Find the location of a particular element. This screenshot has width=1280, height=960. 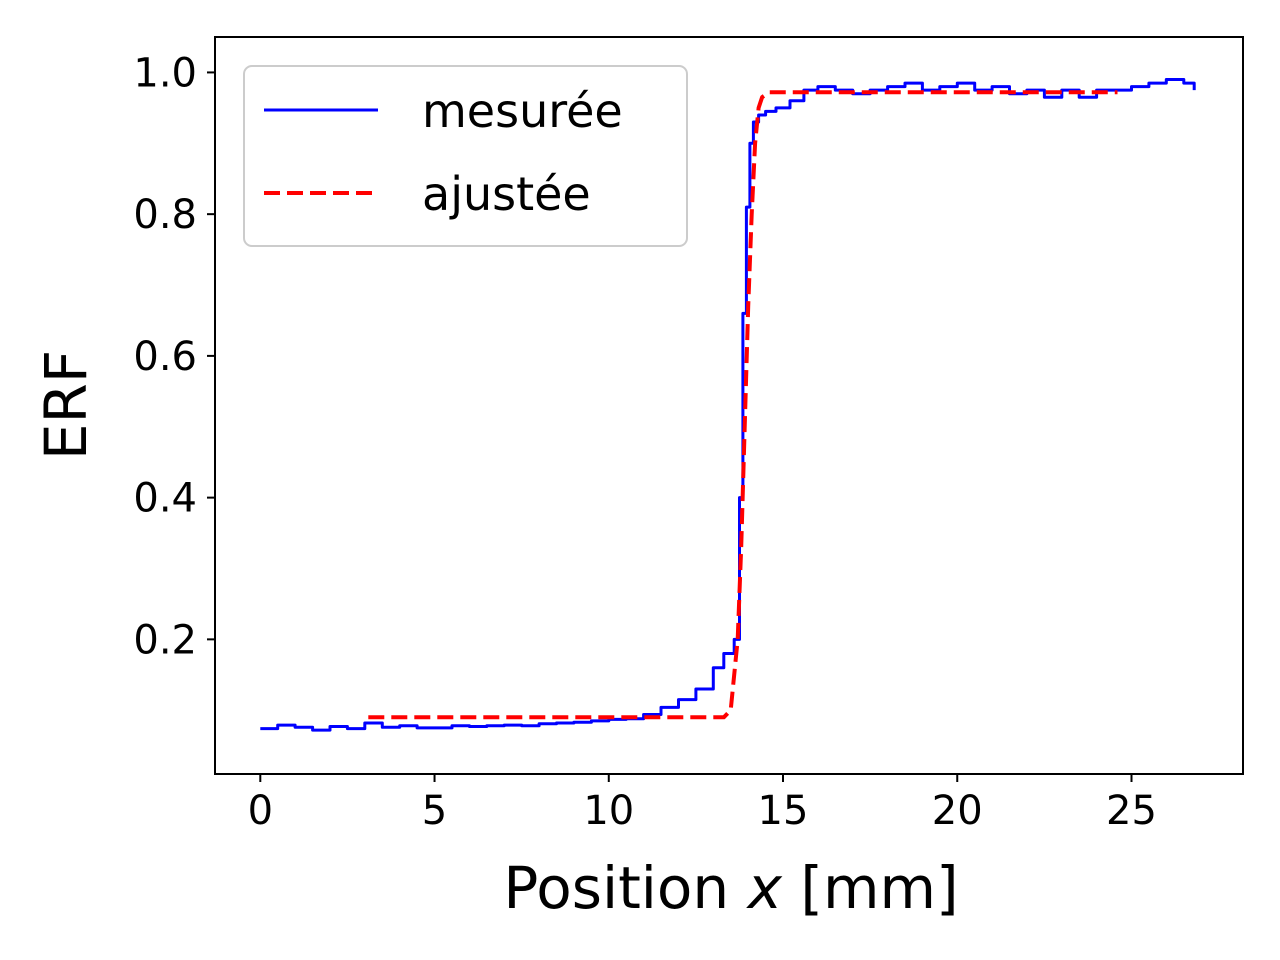

y-axis-ticks: 0.2 0.4 0.6 0.8 1.0 is located at coordinates (174, 356).